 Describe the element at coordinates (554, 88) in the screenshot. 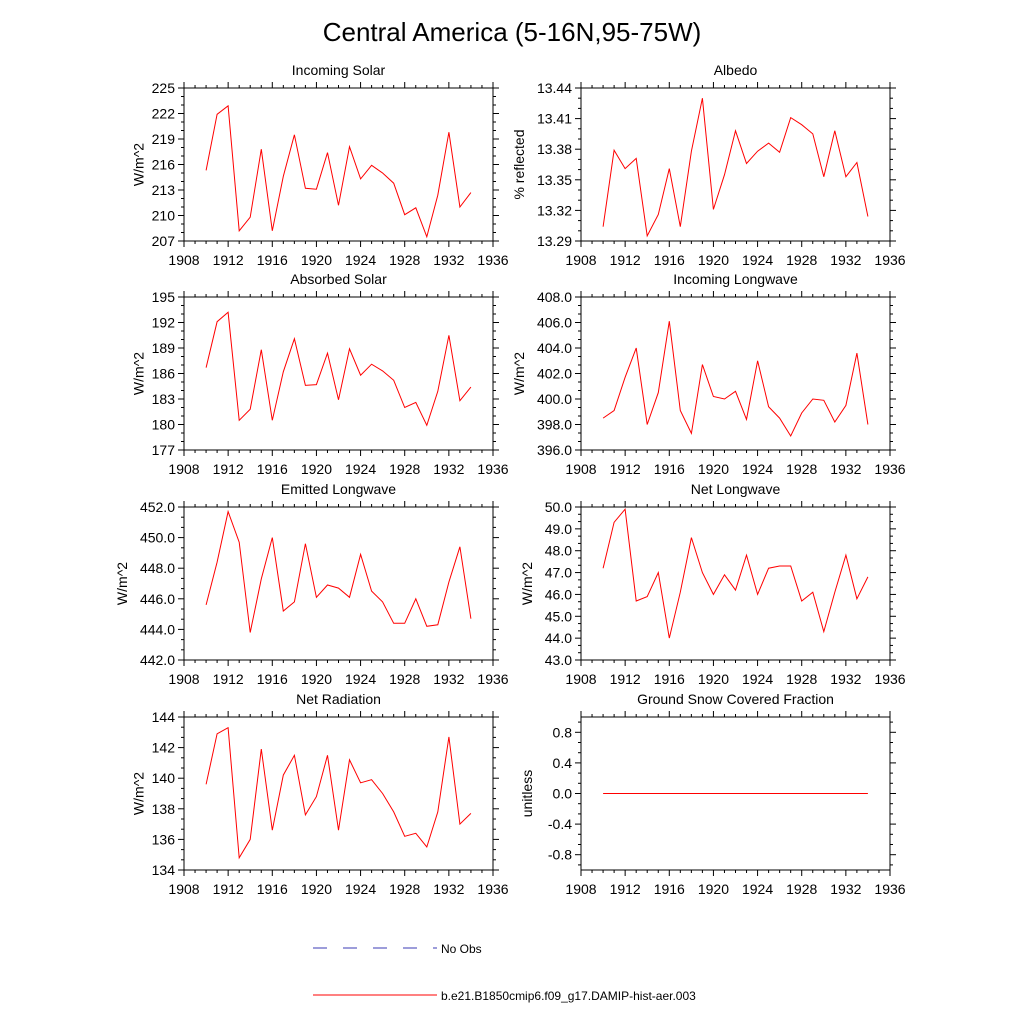

I see `y-tick-label: 13.44` at that location.